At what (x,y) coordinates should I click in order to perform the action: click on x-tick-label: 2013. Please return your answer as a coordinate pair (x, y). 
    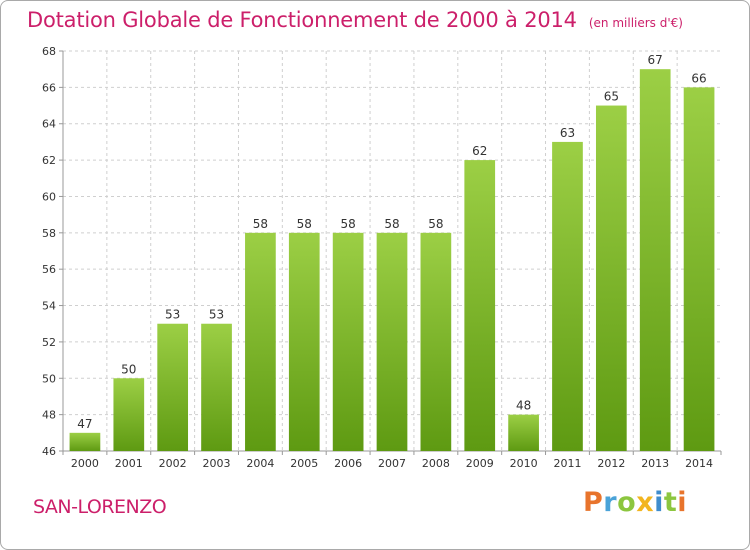
    Looking at the image, I should click on (655, 463).